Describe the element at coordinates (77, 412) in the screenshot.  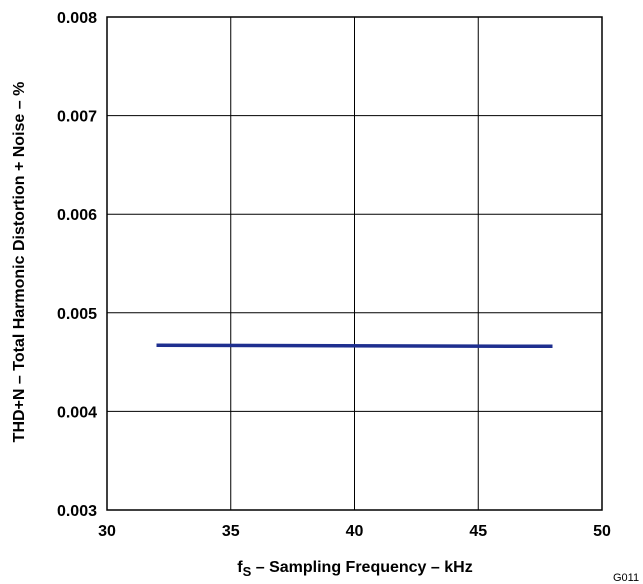
I see `y-tick-label: 0.004` at that location.